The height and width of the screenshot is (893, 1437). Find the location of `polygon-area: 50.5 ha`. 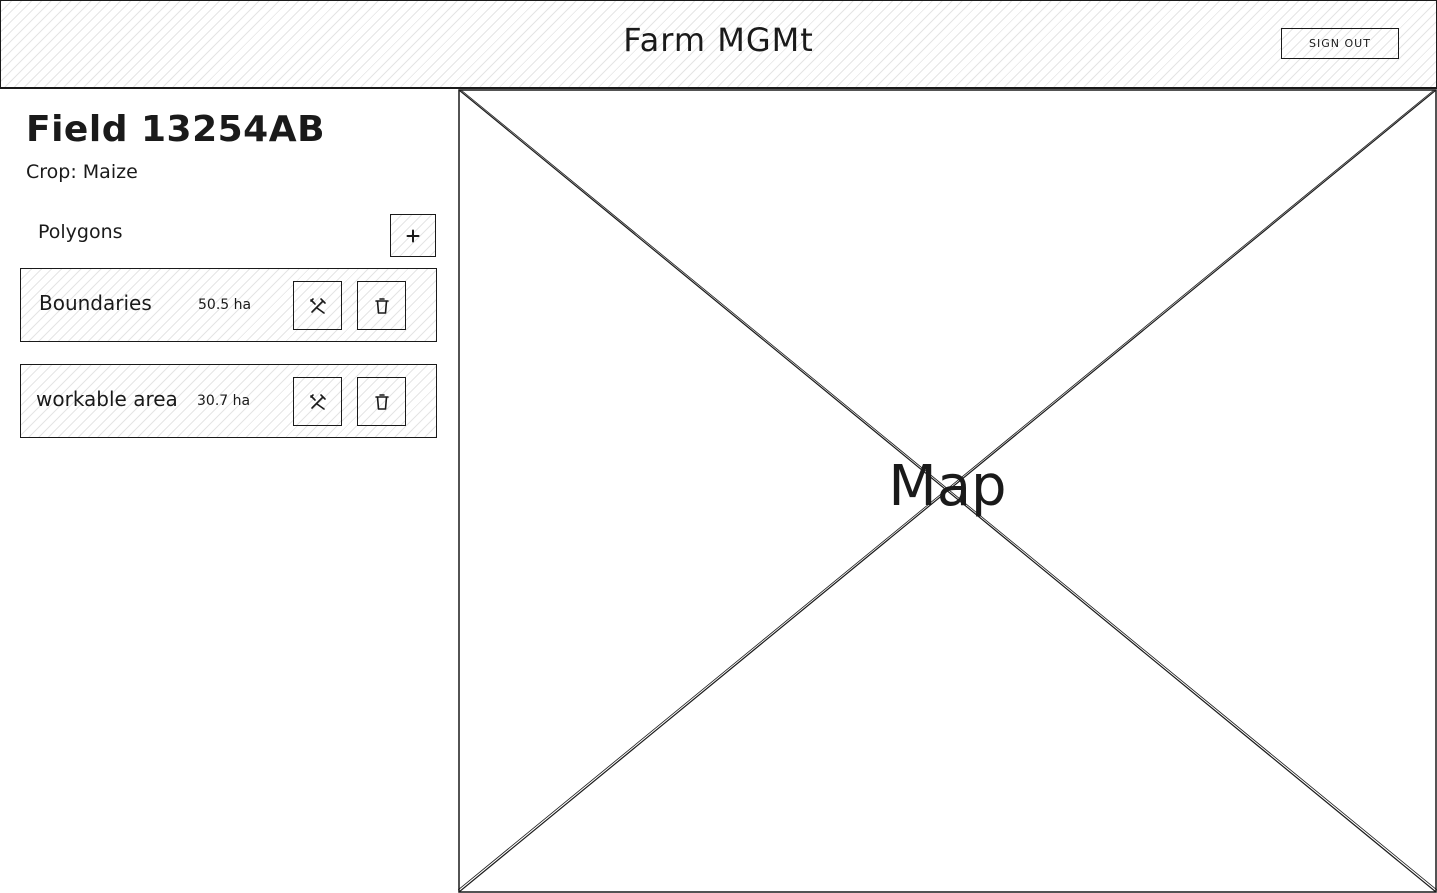

polygon-area: 50.5 ha is located at coordinates (225, 305).